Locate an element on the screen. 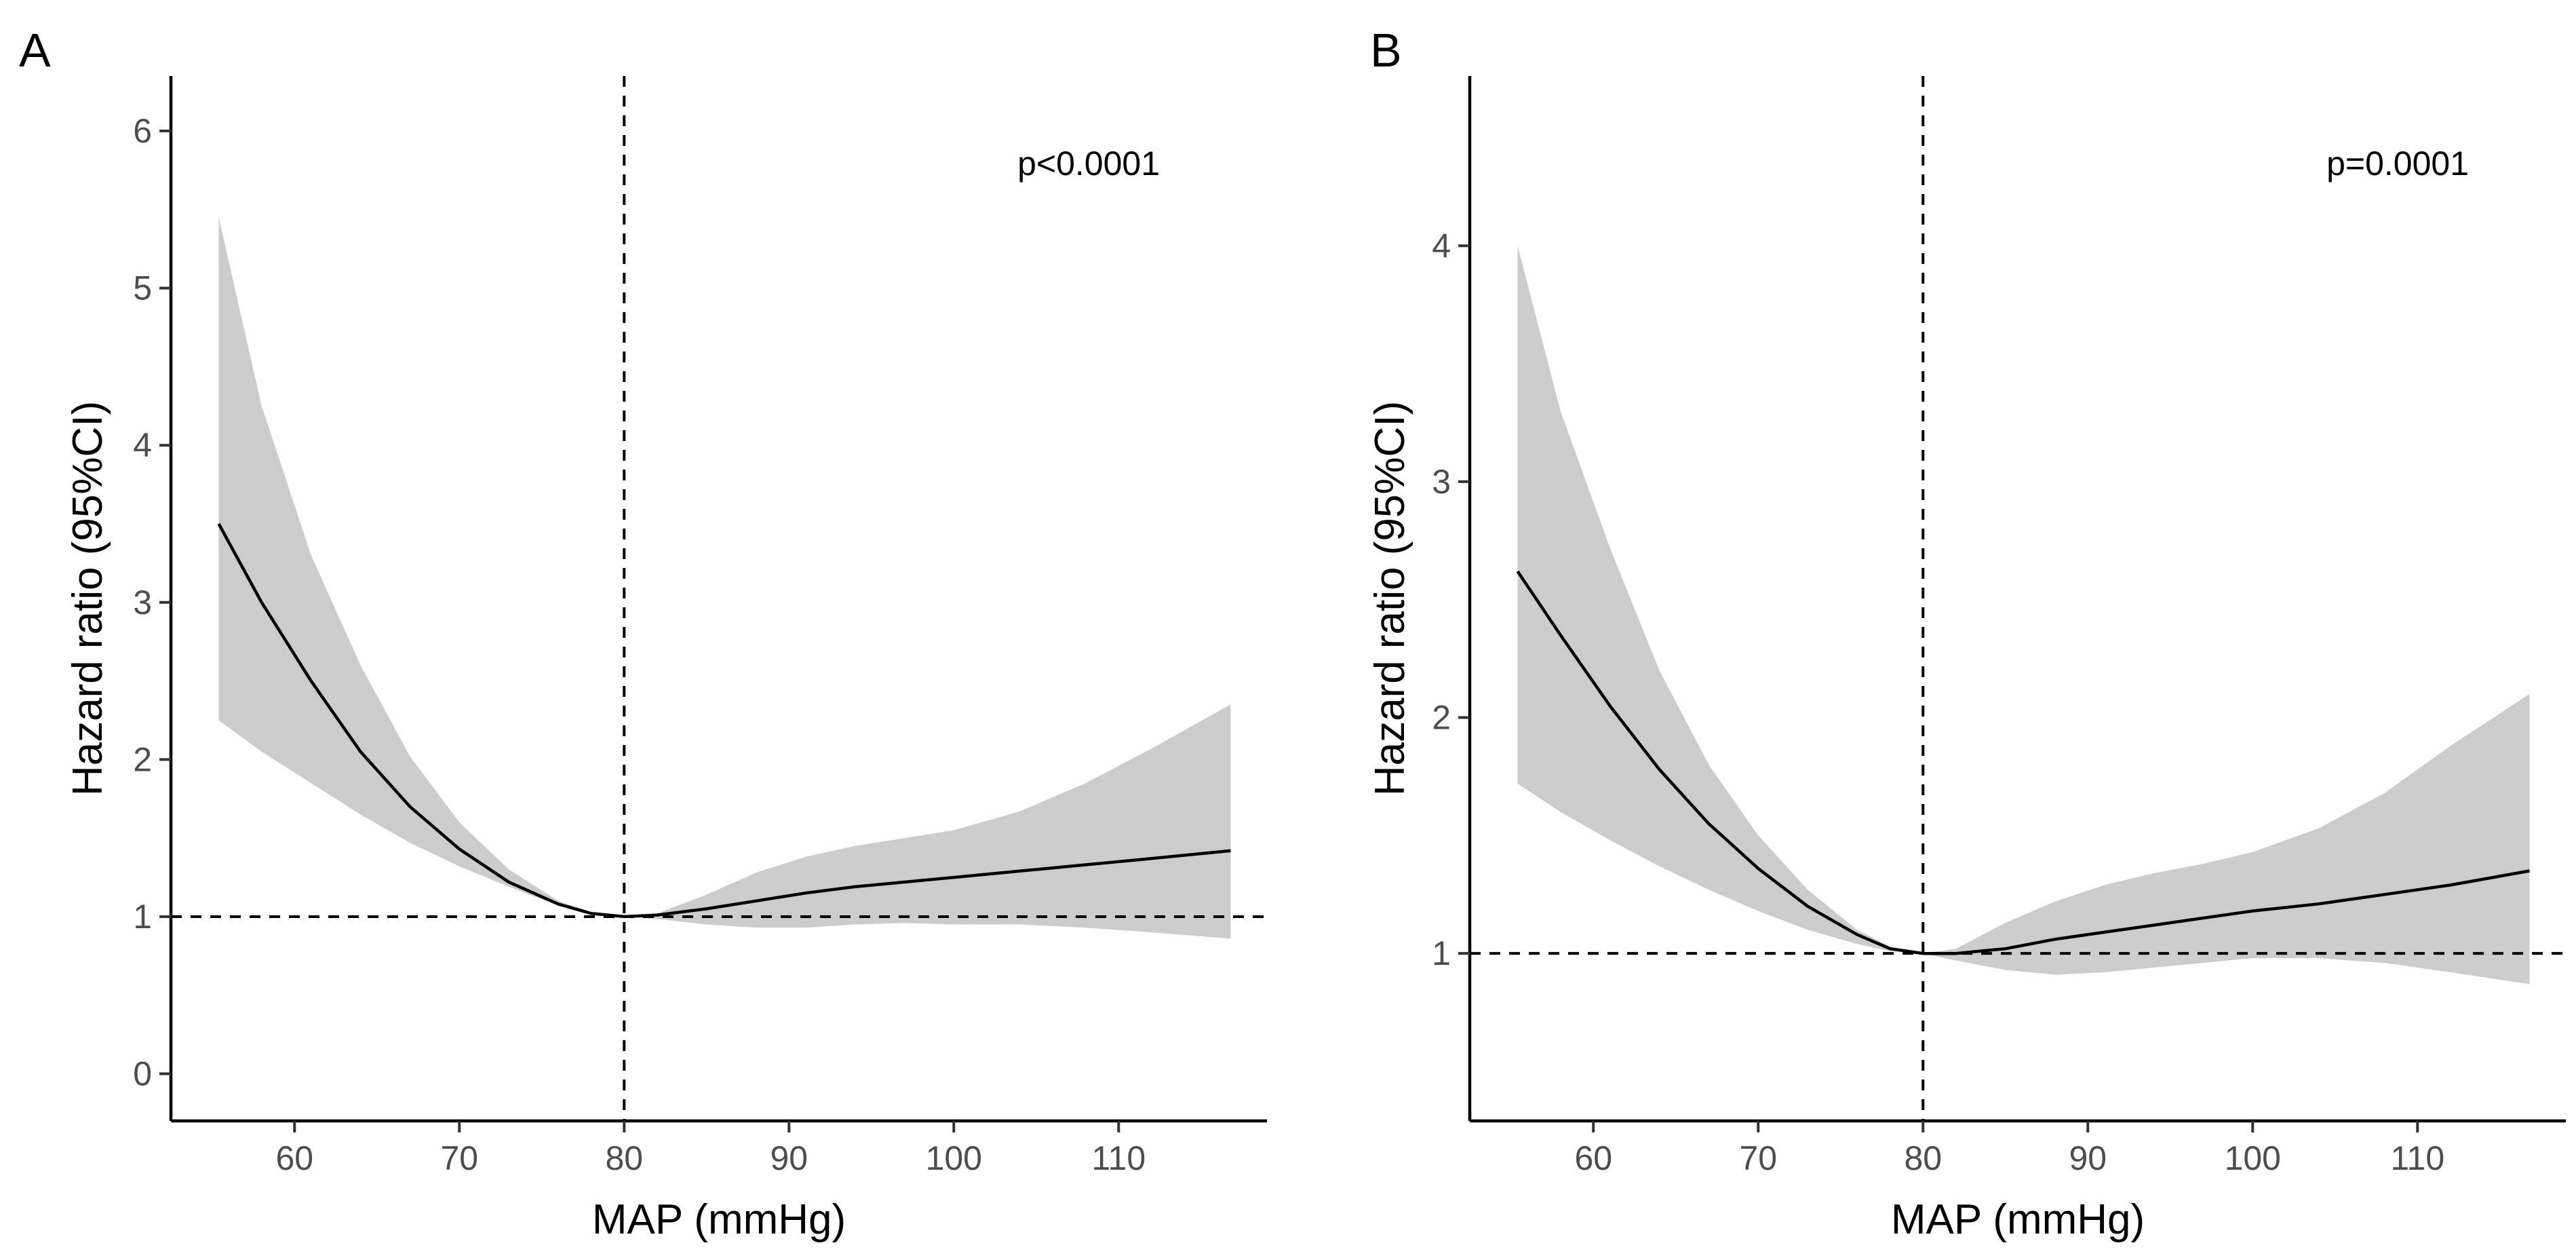  panel-letter: B is located at coordinates (1386, 50).